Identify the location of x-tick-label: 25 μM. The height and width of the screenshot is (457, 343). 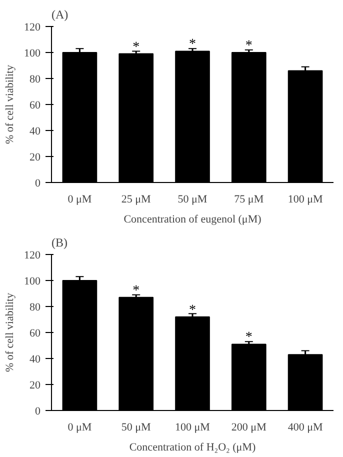
(136, 200).